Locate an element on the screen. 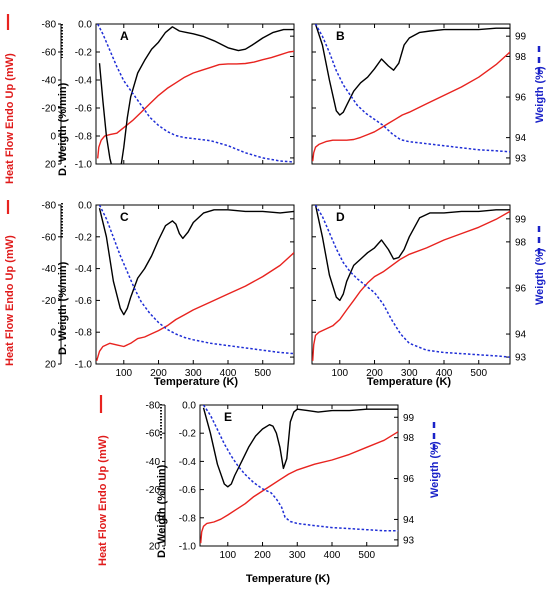  panel-d: 100 200 300 400 500 93 94 96 98 99 D is located at coordinates (419, 291).